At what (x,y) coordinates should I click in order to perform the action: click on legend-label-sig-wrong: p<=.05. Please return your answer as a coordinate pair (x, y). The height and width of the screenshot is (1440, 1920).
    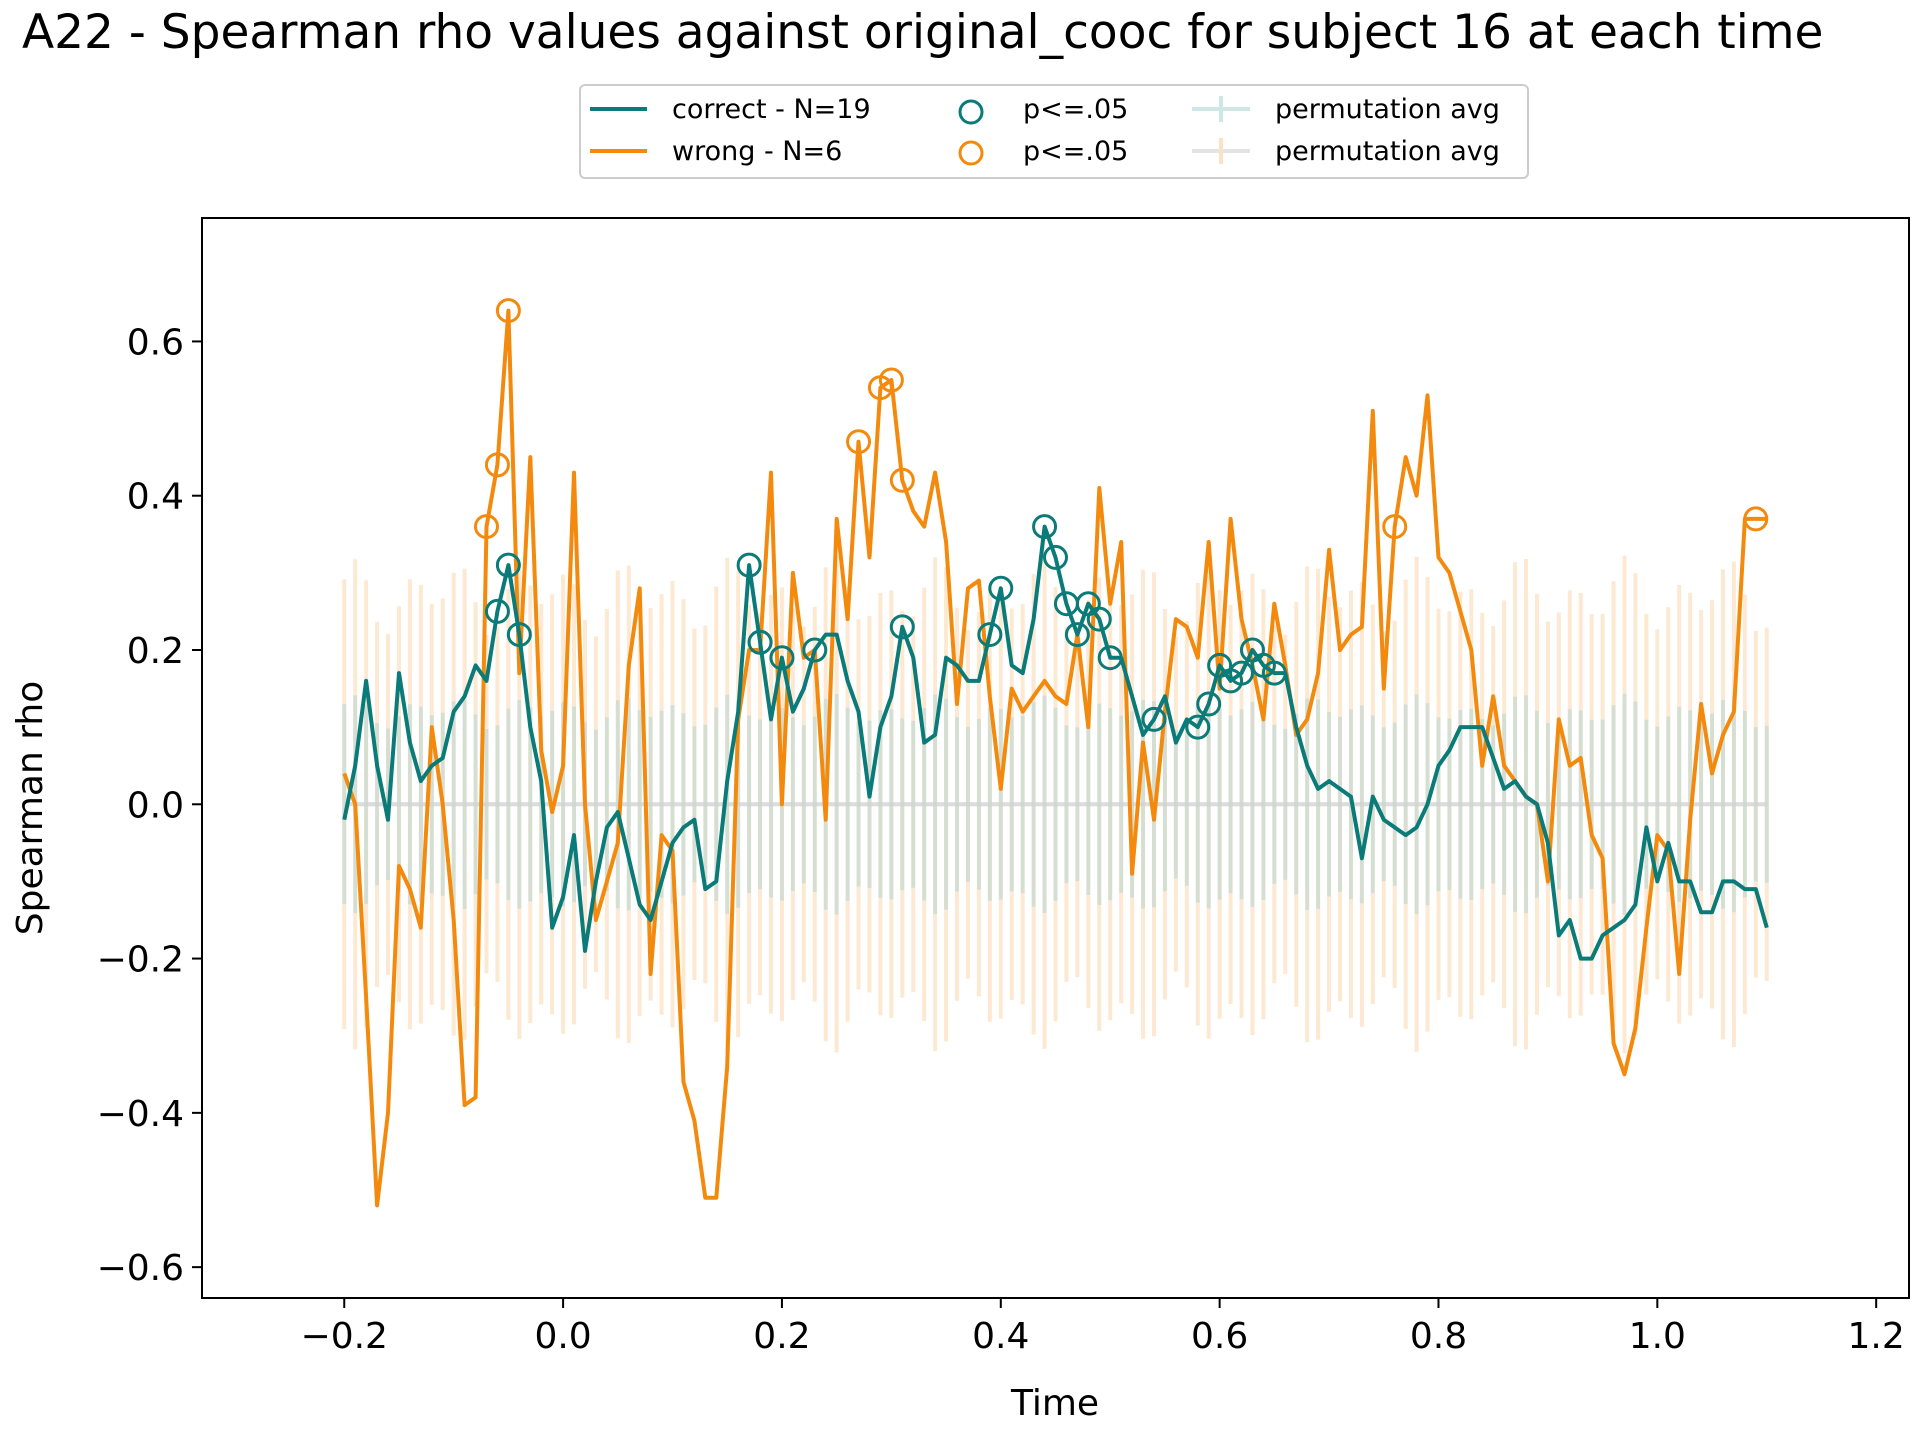
    Looking at the image, I should click on (1075, 151).